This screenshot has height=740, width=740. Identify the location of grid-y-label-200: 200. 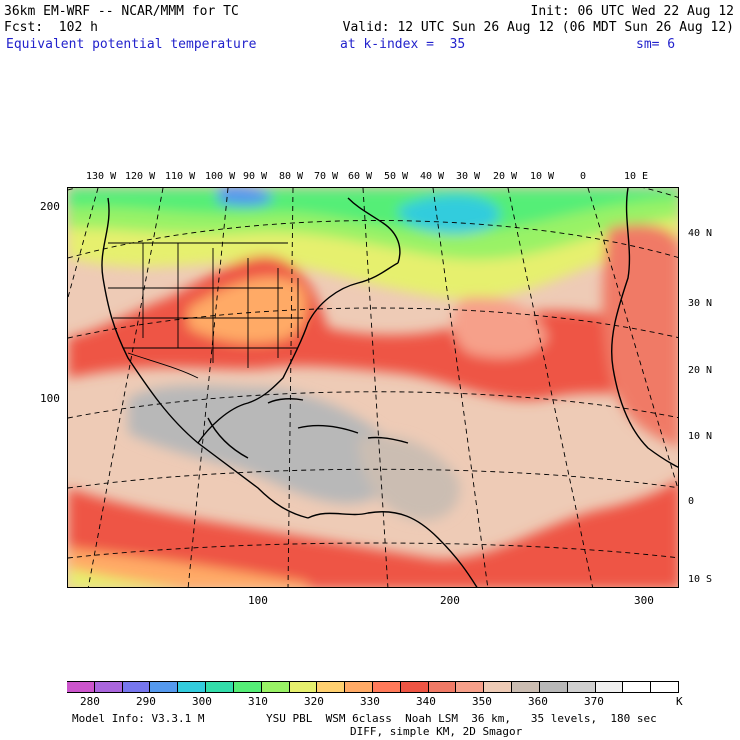
(50, 206).